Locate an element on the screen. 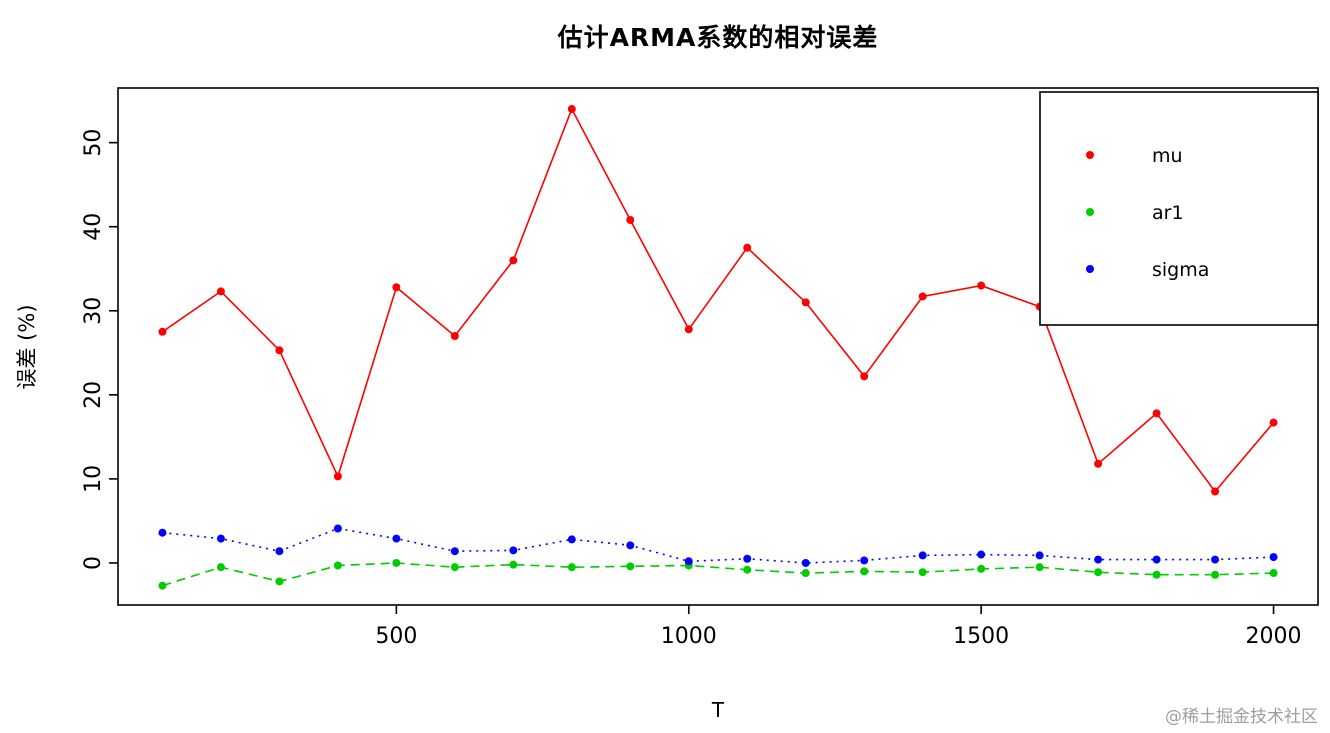 This screenshot has height=733, width=1330. x-tick-label: 500 is located at coordinates (396, 636).